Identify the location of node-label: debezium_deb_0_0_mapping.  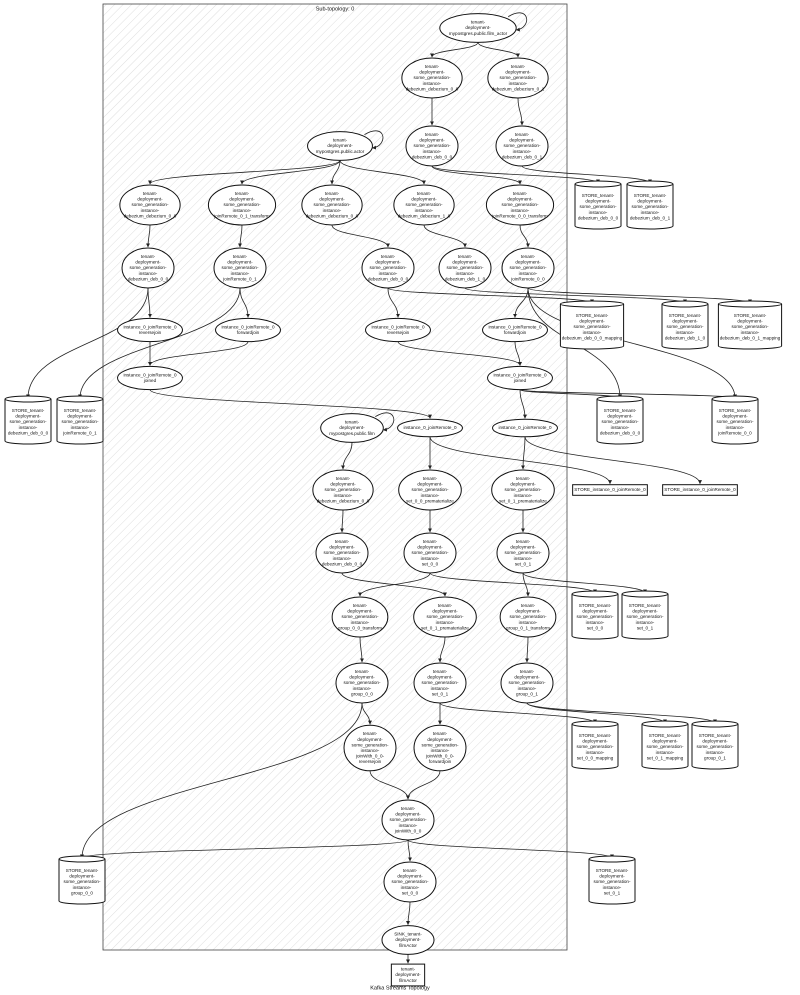
(592, 337).